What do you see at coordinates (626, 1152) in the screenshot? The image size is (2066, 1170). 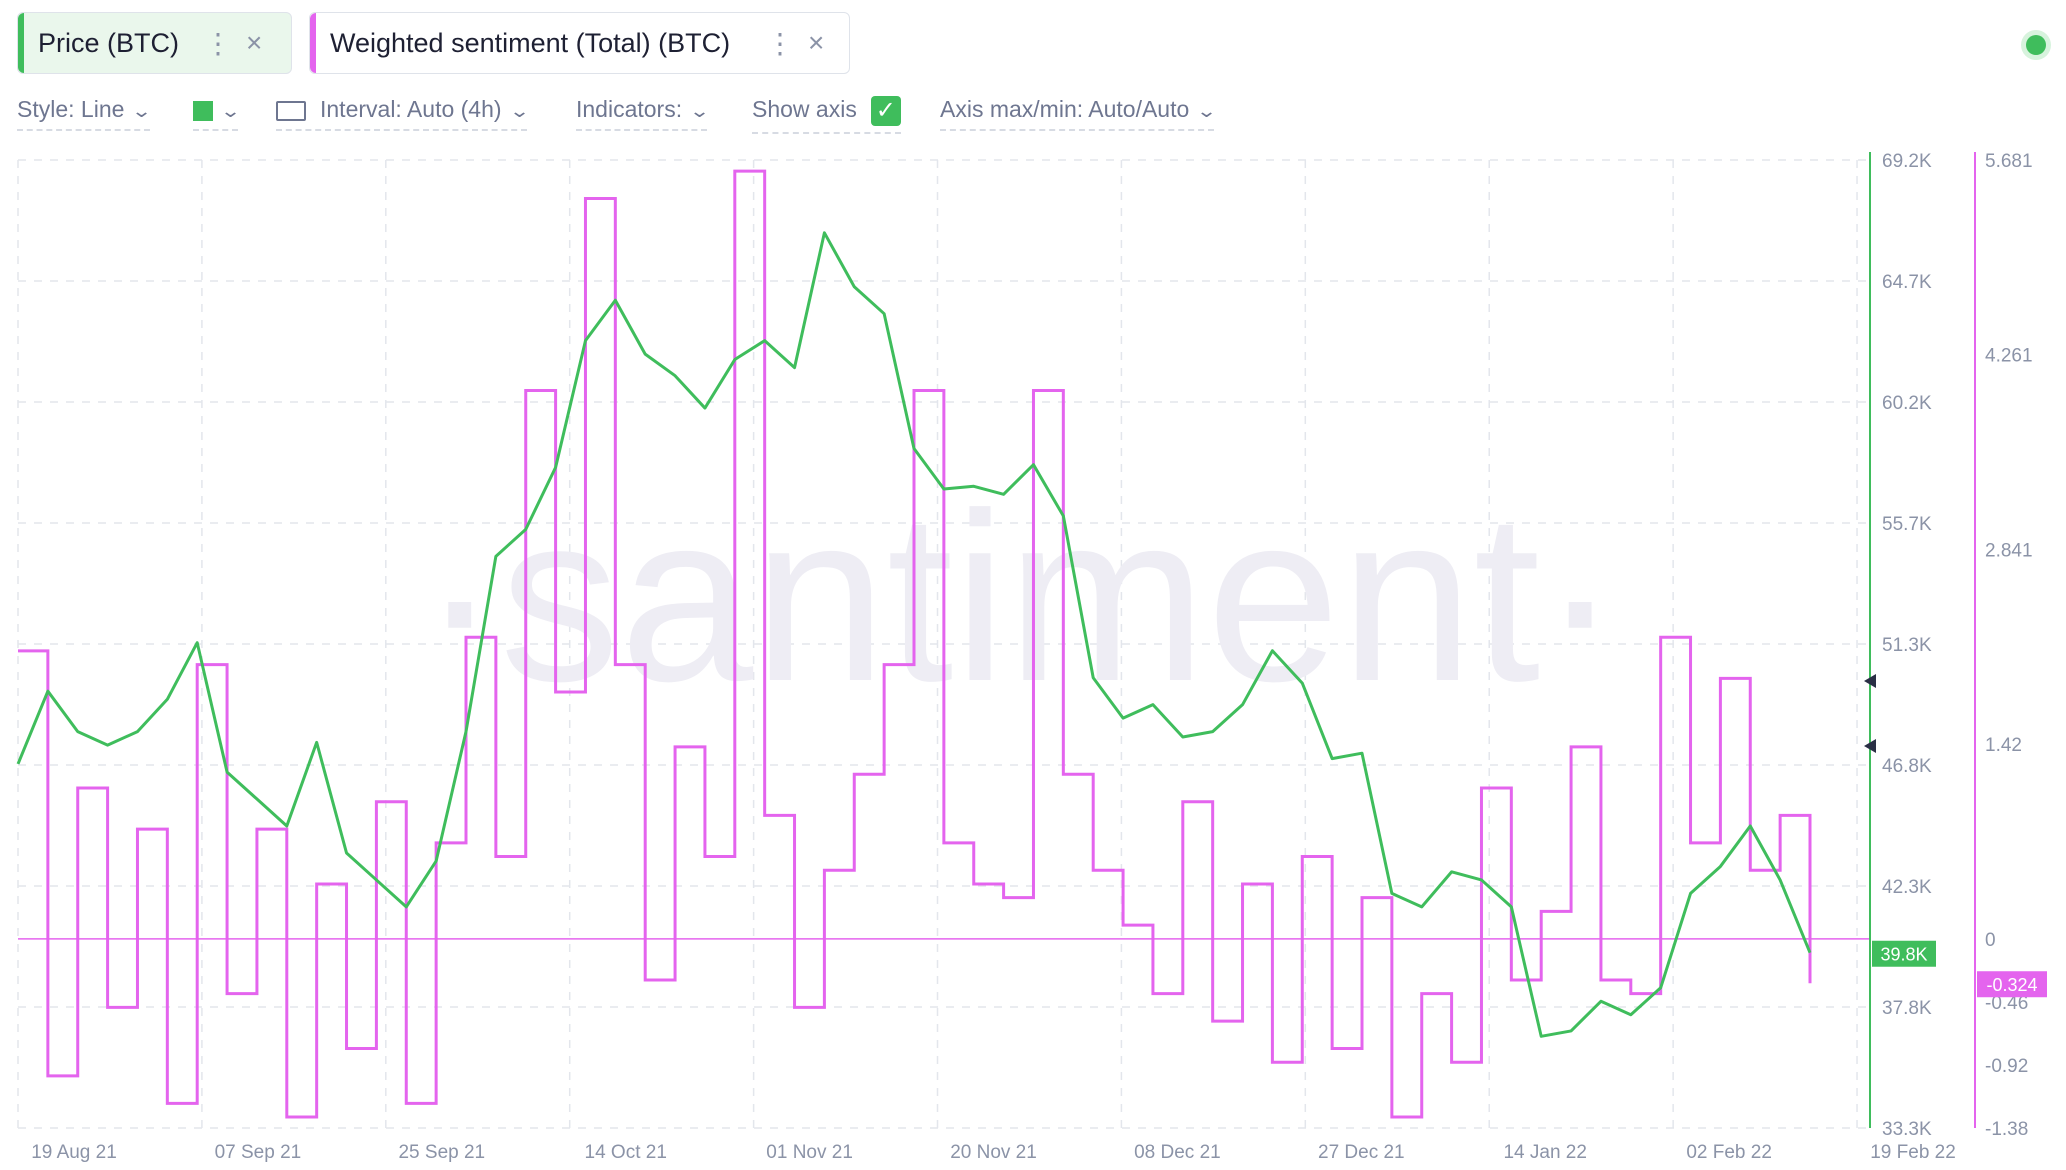 I see `x-tick-label: 14 Oct 21` at bounding box center [626, 1152].